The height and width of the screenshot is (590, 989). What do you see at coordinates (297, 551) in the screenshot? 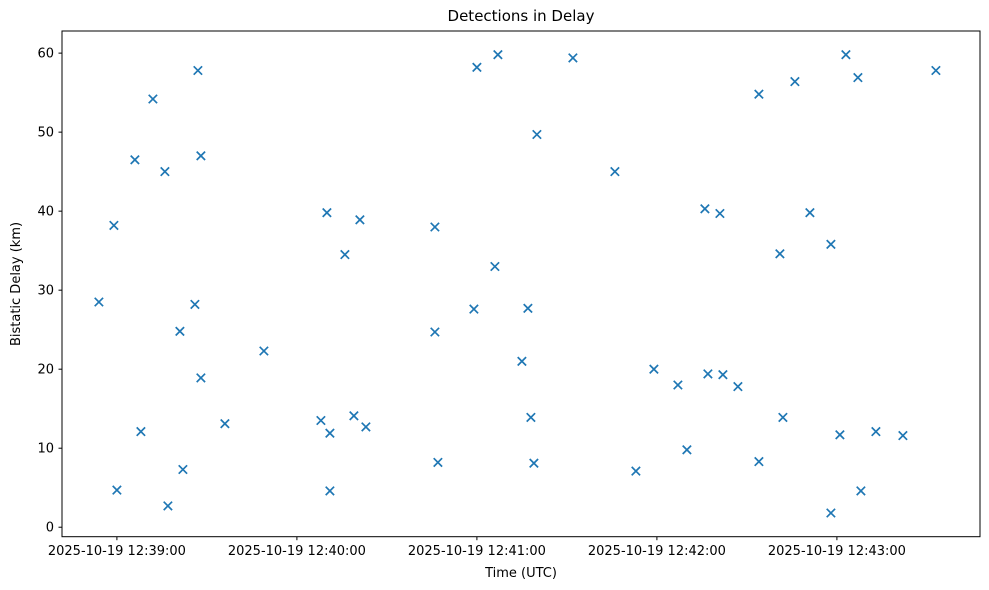
I see `x-tick-label: 2025-10-19 12:40:00` at bounding box center [297, 551].